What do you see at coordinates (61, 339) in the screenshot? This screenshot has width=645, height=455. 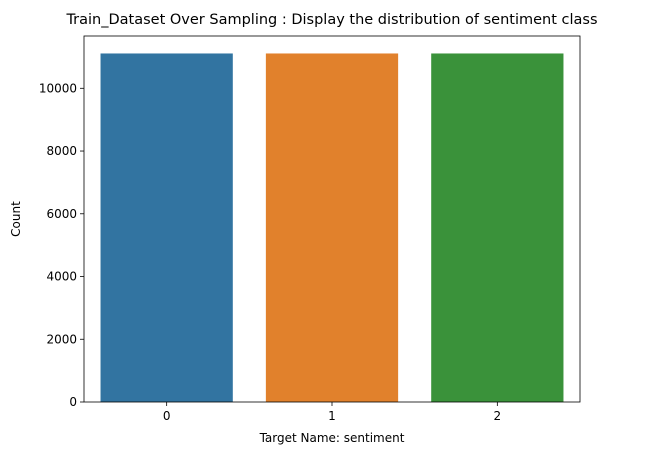 I see `y-tick-label: 2000` at bounding box center [61, 339].